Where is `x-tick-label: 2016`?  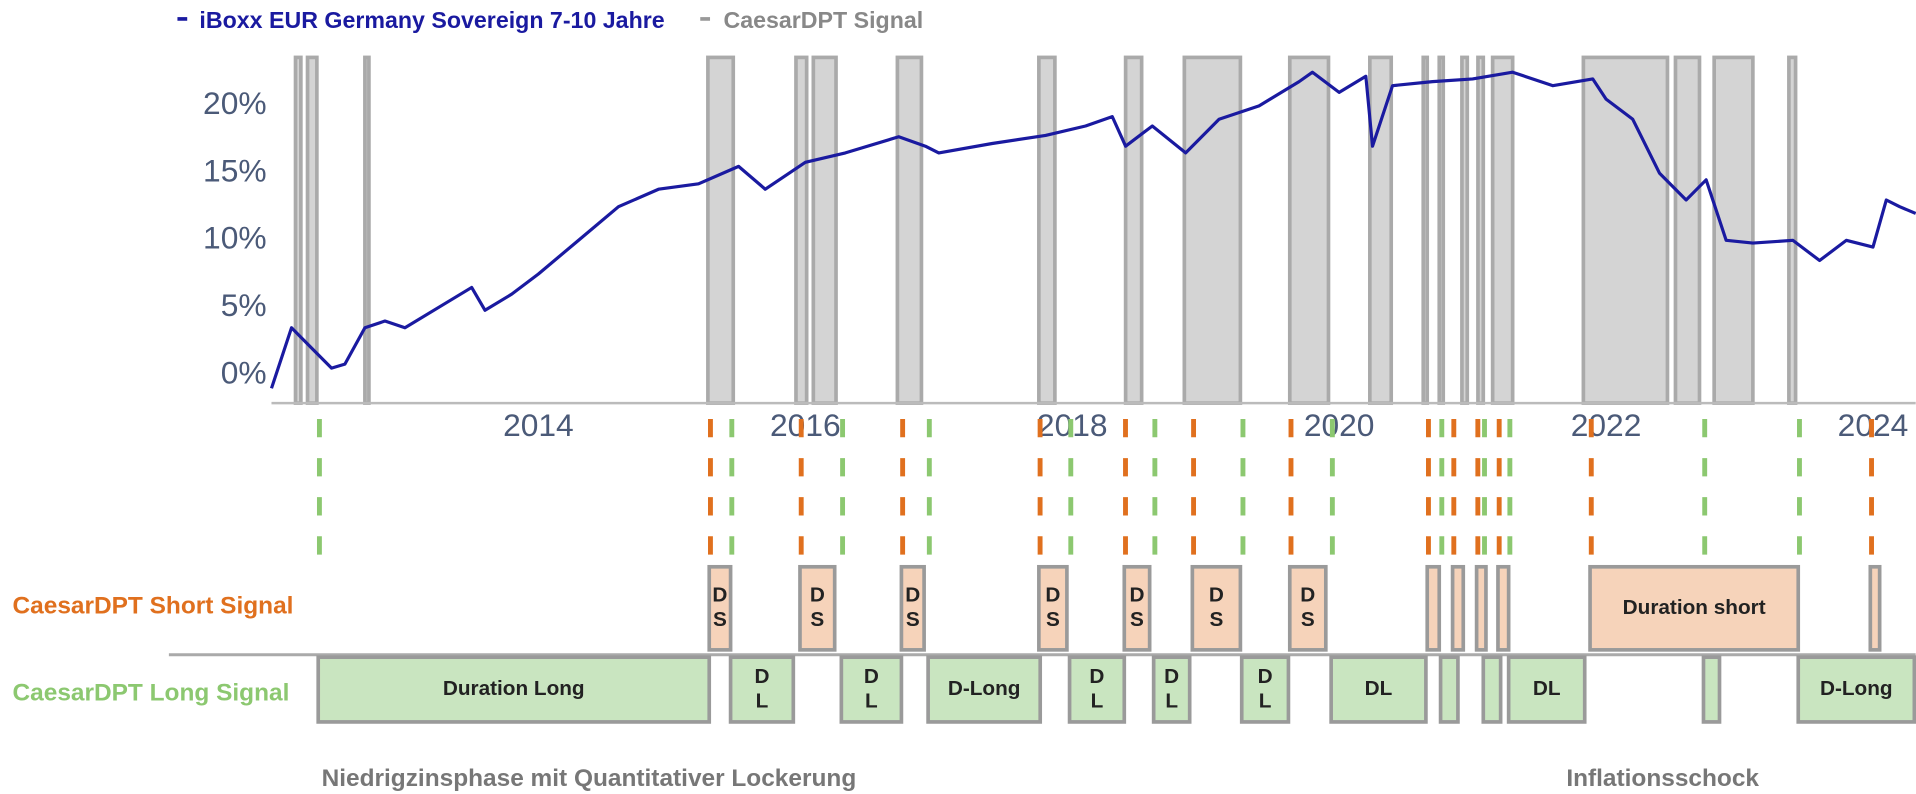
x-tick-label: 2016 is located at coordinates (805, 425).